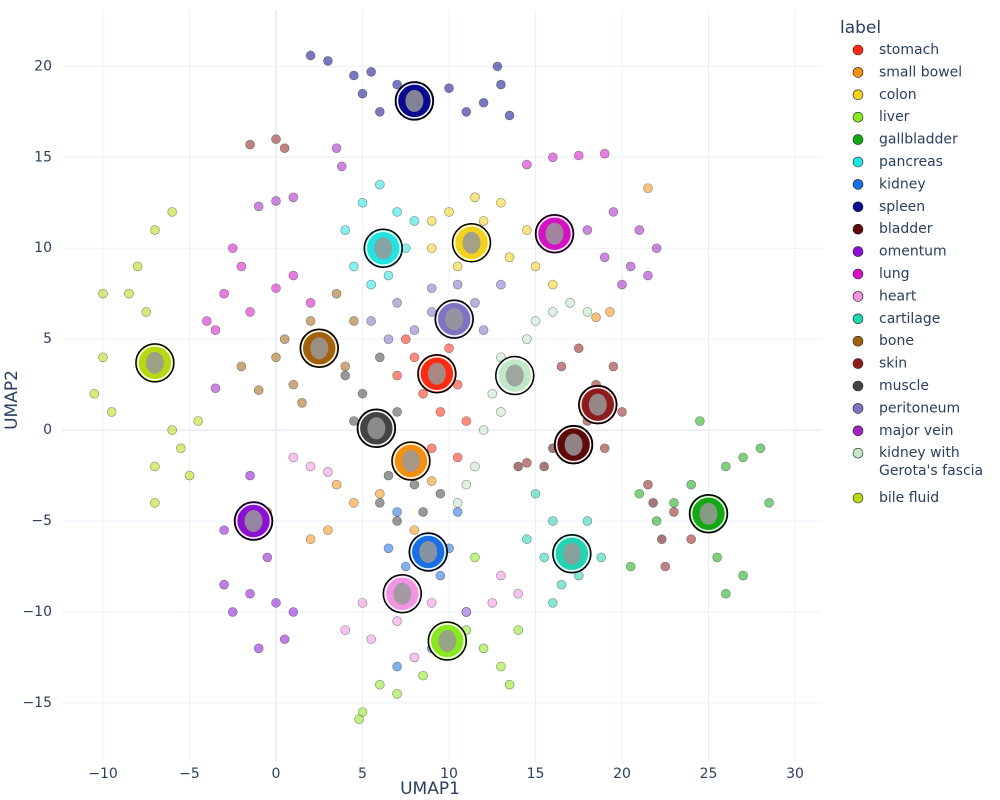 The width and height of the screenshot is (1000, 800). What do you see at coordinates (913, 252) in the screenshot?
I see `legend-label: omentum` at bounding box center [913, 252].